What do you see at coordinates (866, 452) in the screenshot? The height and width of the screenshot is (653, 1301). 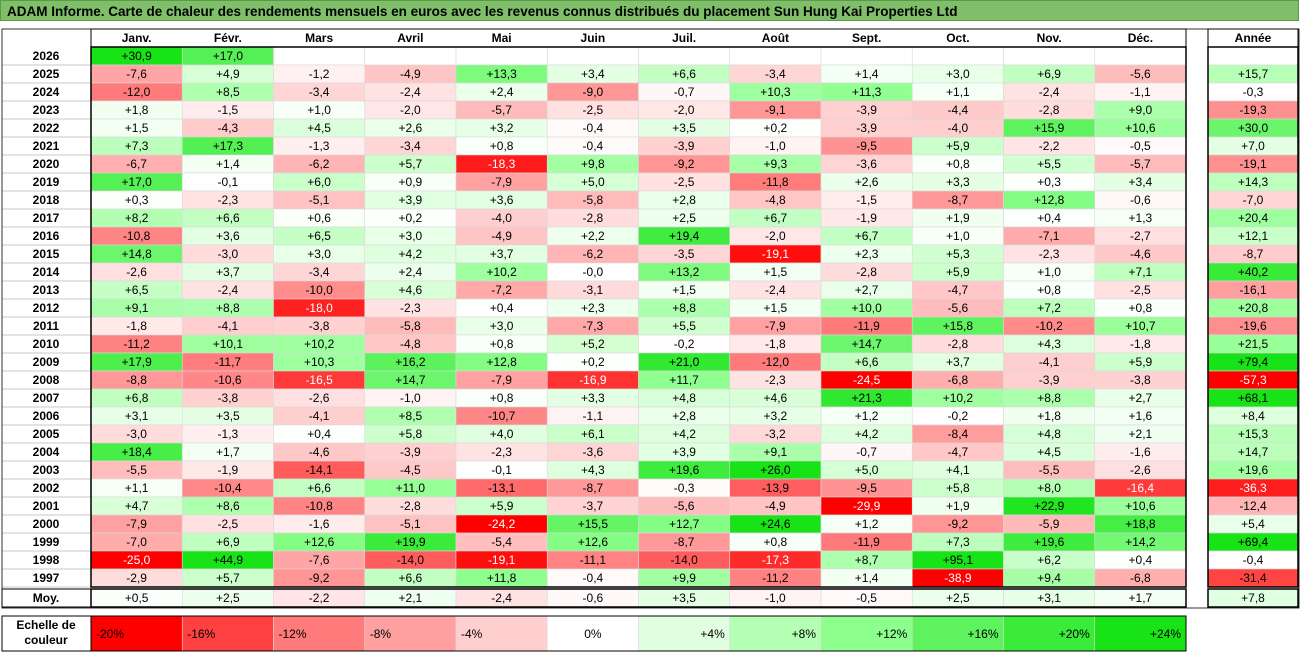 I see `cell-value: -0,7` at bounding box center [866, 452].